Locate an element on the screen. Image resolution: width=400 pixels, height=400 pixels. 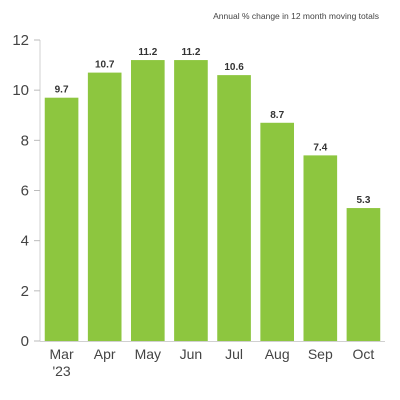
data-label: 10.7 is located at coordinates (105, 65).